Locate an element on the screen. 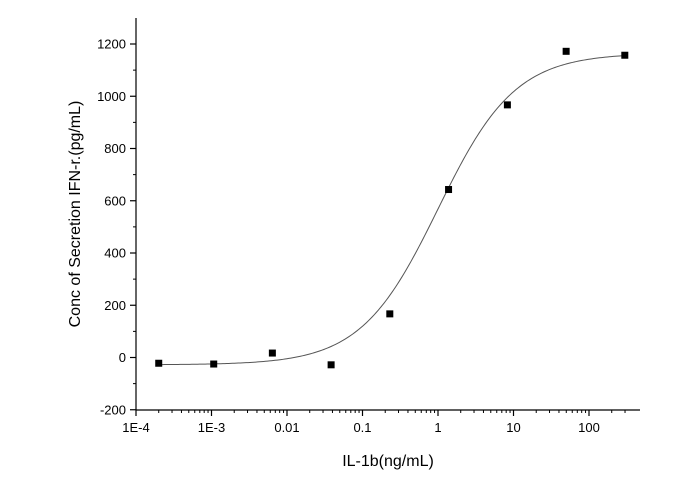 Image resolution: width=688 pixels, height=490 pixels. x-tick-label: 1 is located at coordinates (437, 427).